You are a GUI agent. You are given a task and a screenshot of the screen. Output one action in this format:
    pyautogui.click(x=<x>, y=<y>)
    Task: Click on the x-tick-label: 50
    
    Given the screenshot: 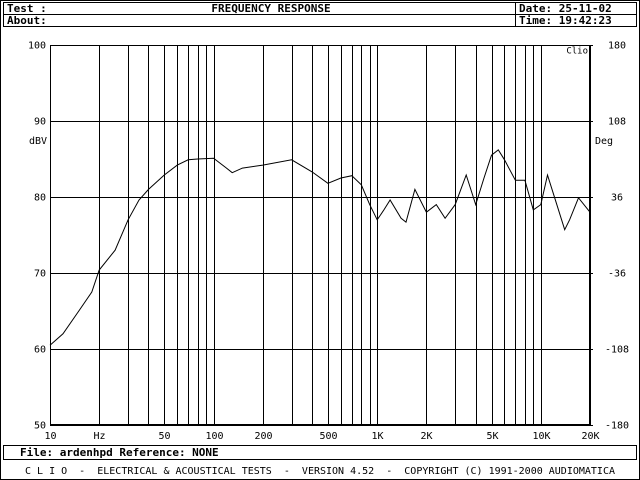 What is the action you would take?
    pyautogui.click(x=164, y=436)
    